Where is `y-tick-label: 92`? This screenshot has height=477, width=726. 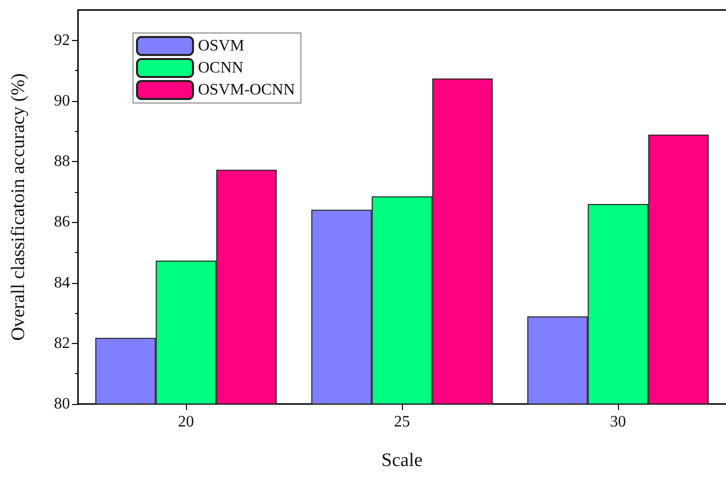 y-tick-label: 92 is located at coordinates (62, 40).